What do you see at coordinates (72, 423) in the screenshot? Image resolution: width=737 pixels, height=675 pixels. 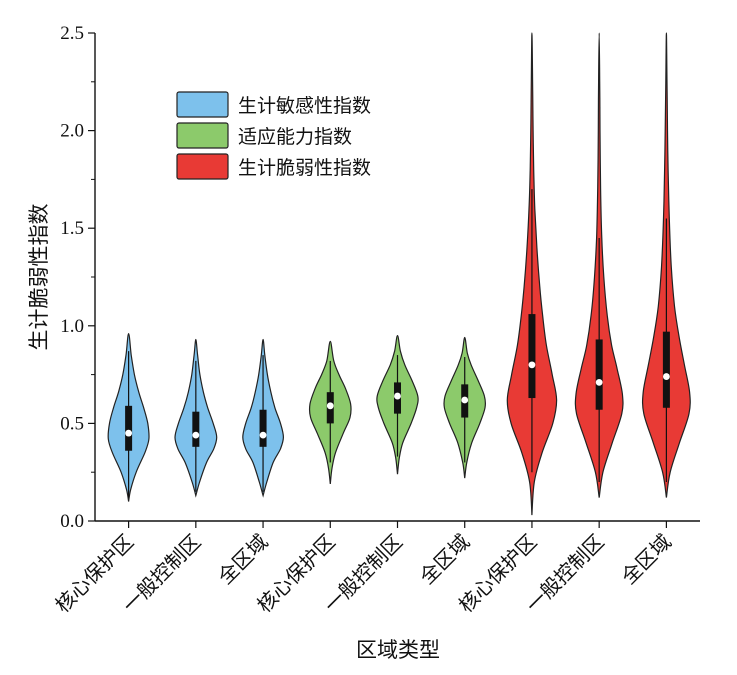 I see `y-tick-label: 0.5` at bounding box center [72, 423].